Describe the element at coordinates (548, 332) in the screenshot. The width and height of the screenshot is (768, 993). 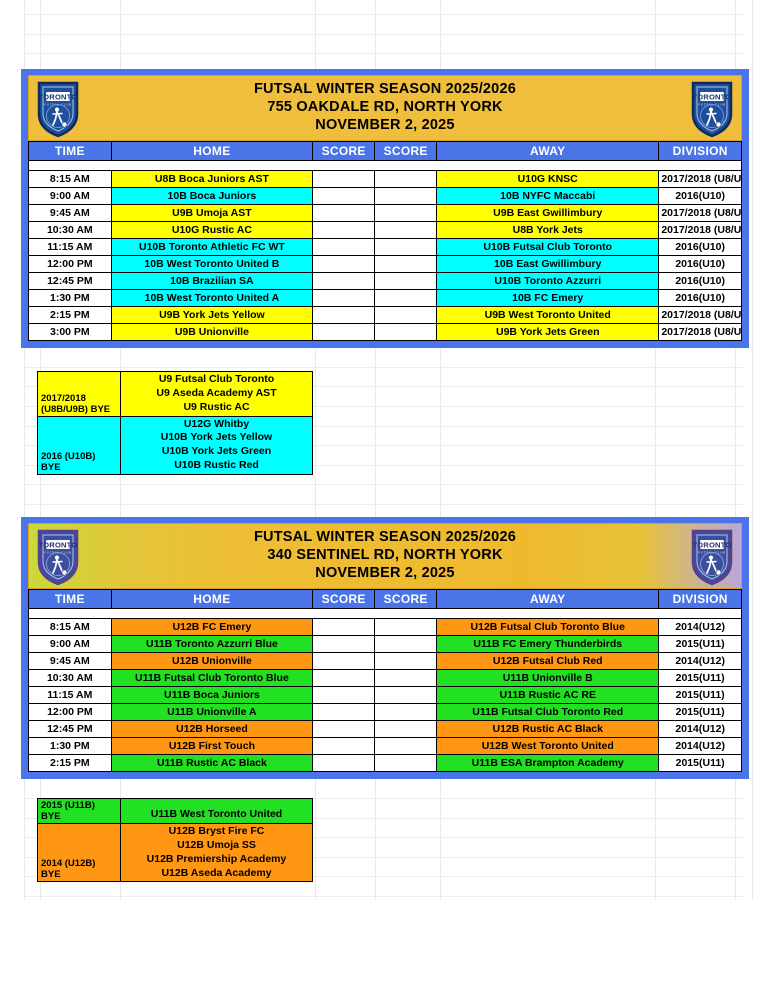
I see `away-team-cell: U9B York Jets Green` at that location.